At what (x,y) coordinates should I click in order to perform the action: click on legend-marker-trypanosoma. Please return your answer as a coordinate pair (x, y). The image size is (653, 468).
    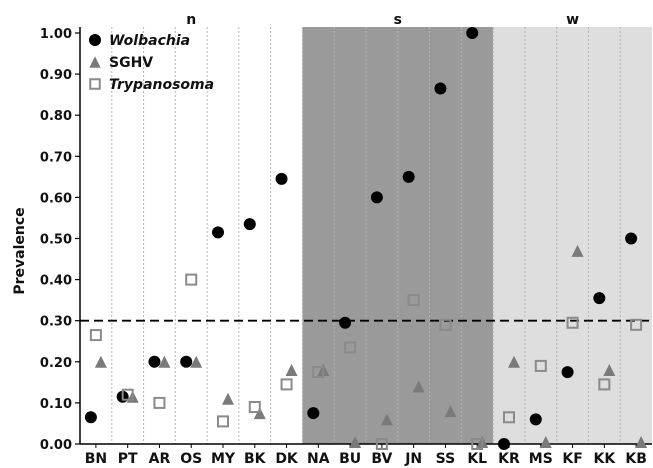
    Looking at the image, I should click on (95, 84).